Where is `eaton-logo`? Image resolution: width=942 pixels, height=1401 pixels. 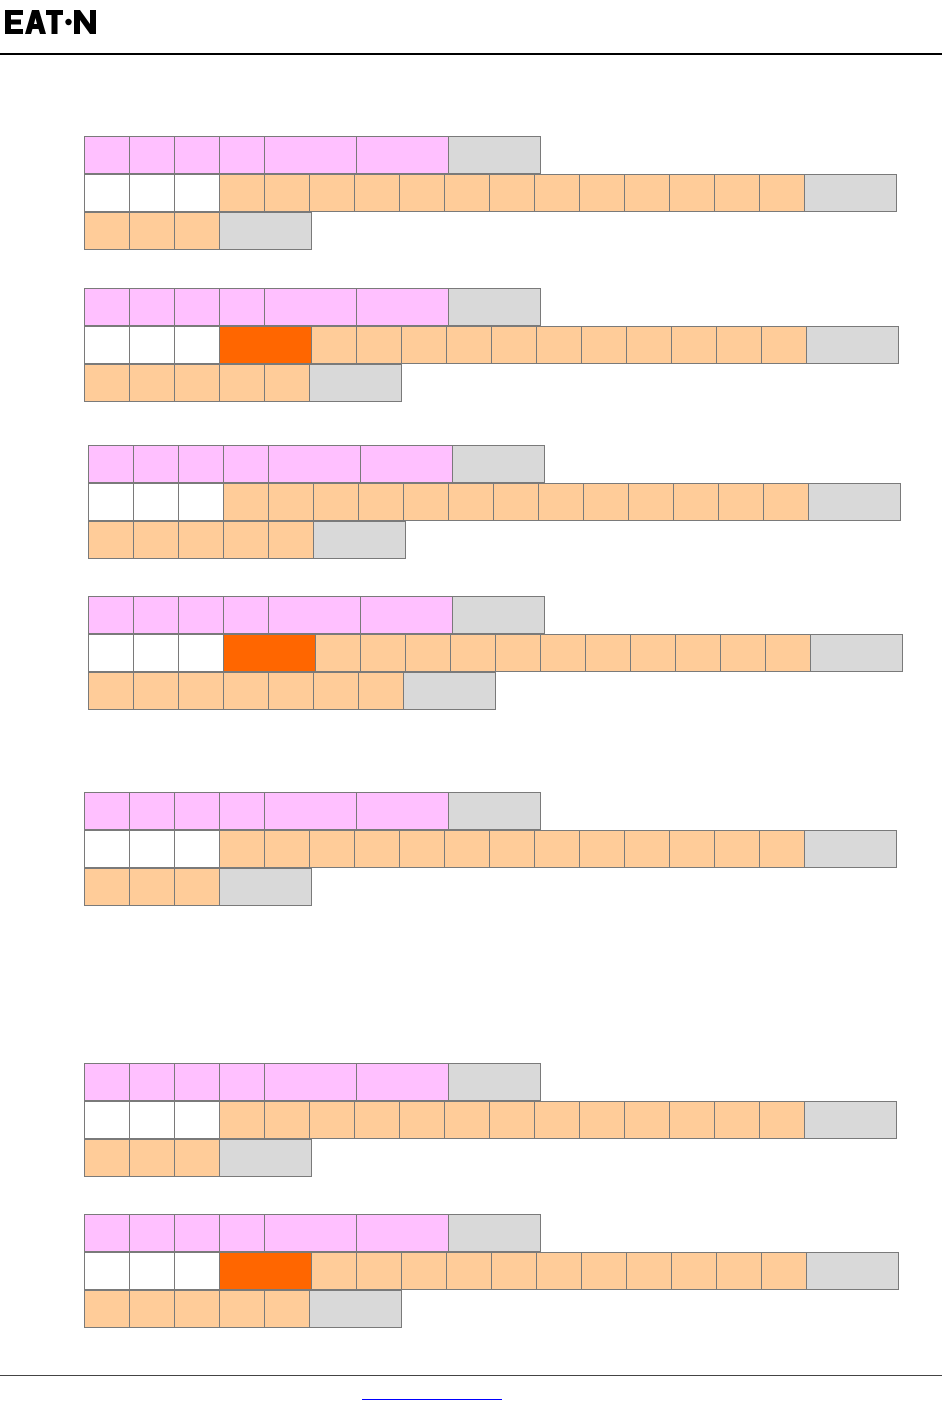
eaton-logo is located at coordinates (50, 22).